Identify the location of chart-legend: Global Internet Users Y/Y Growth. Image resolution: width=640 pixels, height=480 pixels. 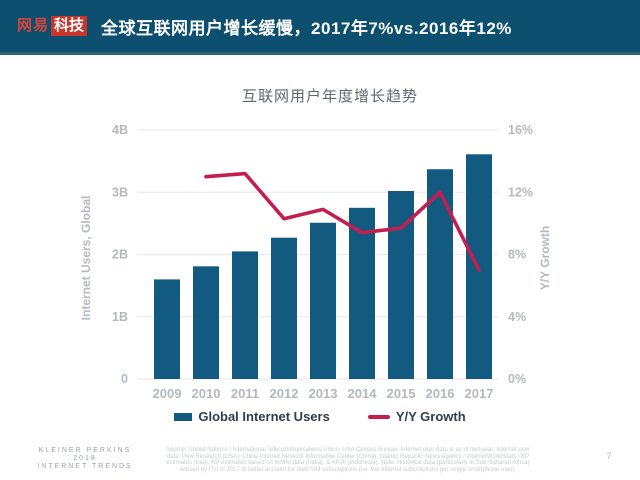
(320, 416).